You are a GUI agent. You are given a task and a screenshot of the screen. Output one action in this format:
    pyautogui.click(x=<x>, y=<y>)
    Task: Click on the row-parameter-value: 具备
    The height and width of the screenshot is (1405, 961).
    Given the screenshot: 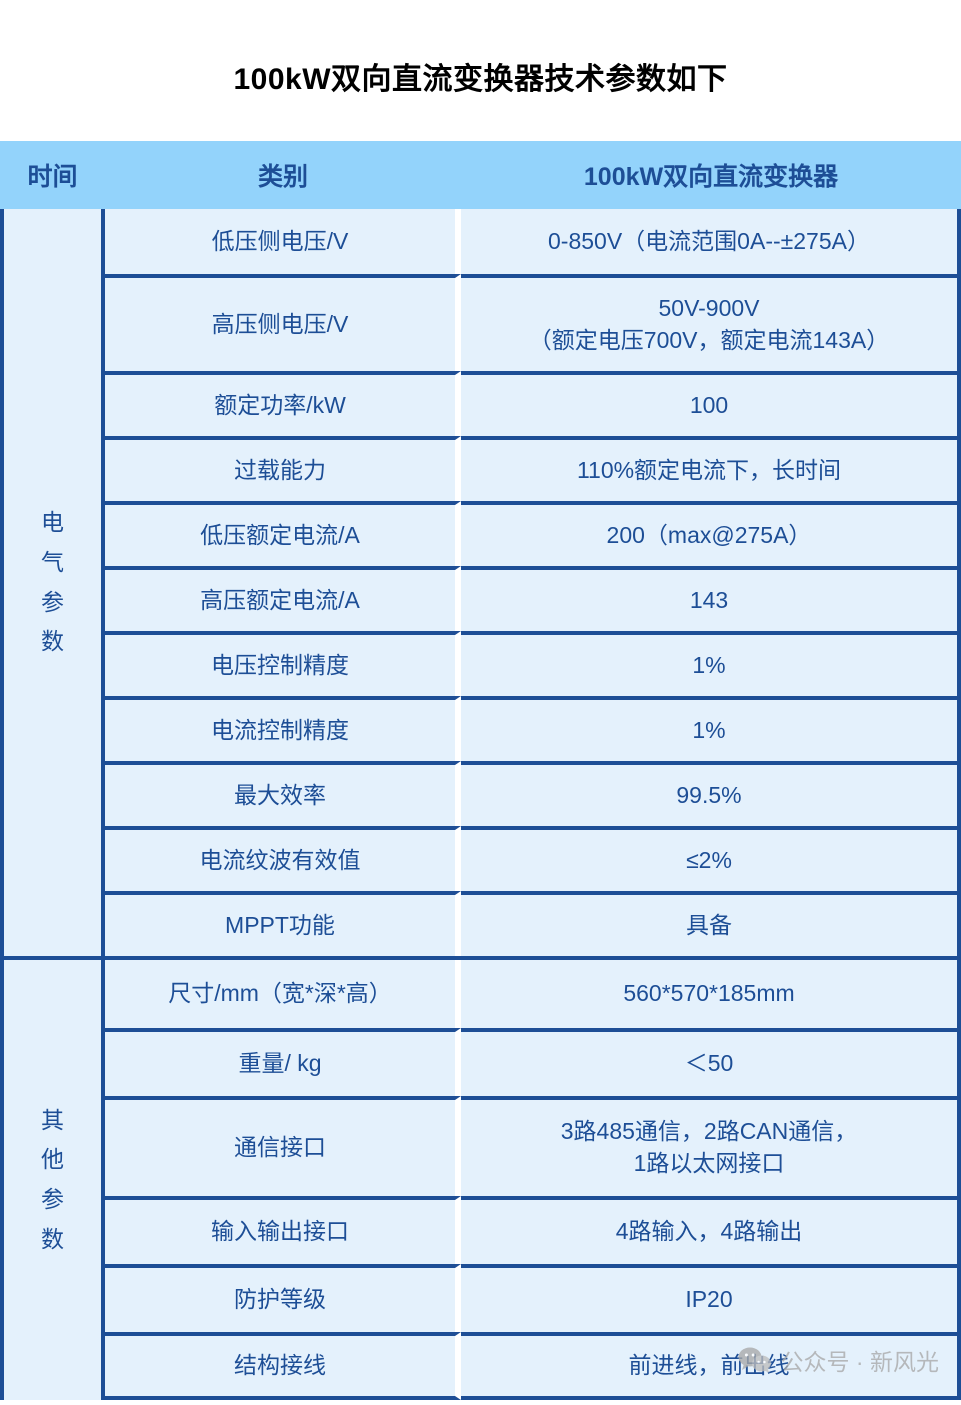 What is the action you would take?
    pyautogui.click(x=711, y=923)
    